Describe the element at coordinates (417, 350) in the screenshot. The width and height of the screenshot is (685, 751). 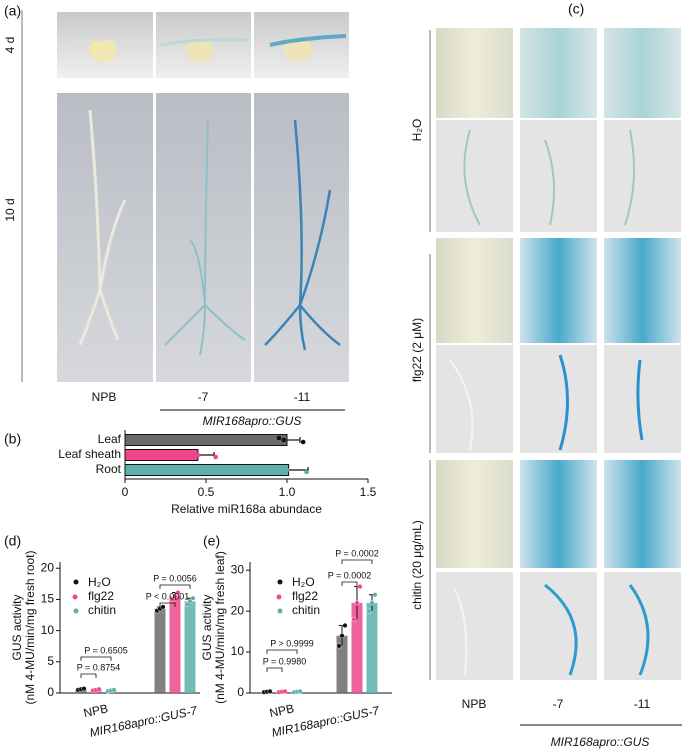
I see `row-label: flg22 (2 μM)` at that location.